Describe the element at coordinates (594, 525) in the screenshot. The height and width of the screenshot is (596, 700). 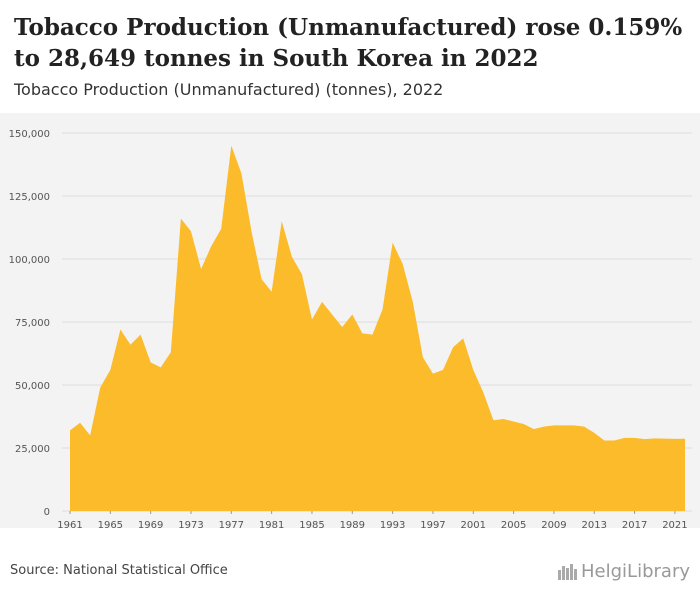
I see `x-tick-label: 2013` at that location.